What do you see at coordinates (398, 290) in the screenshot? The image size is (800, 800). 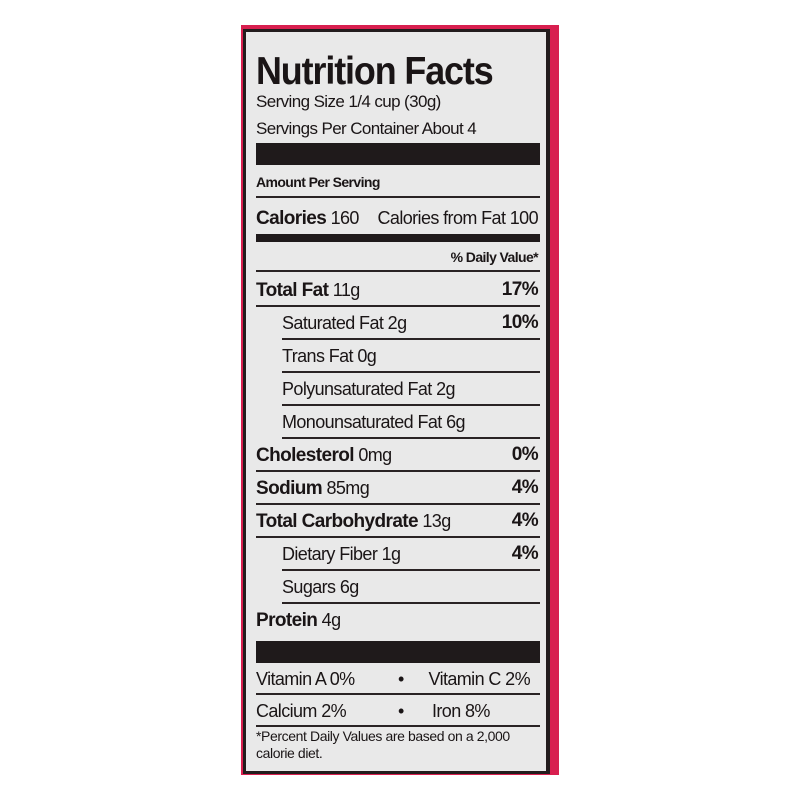 I see `nutrient-row: Total Fat 11g 17%` at bounding box center [398, 290].